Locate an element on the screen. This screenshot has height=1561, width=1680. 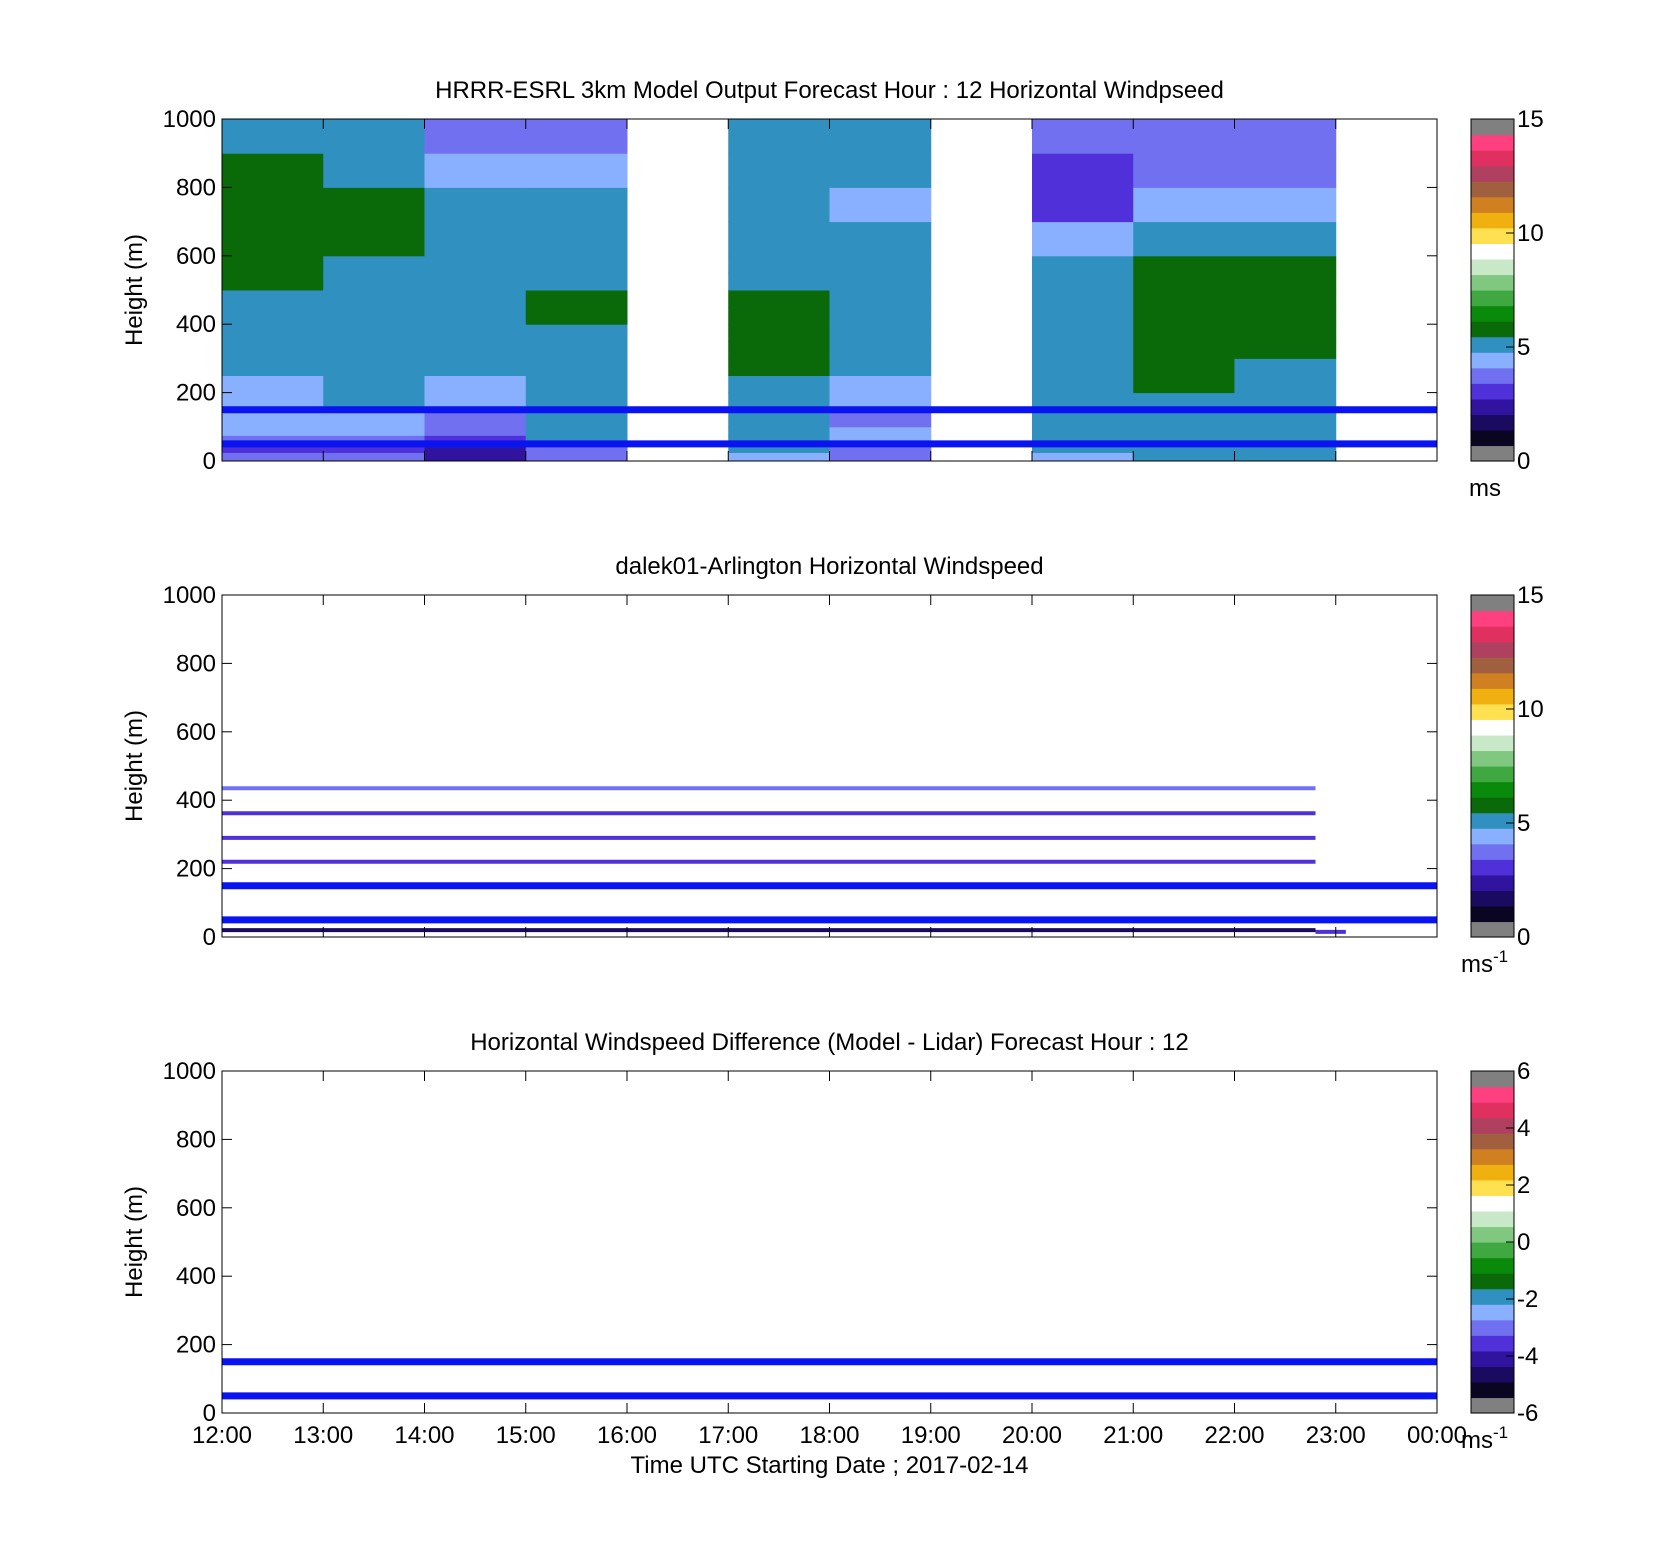
y-tick-label: 0 is located at coordinates (209, 461).